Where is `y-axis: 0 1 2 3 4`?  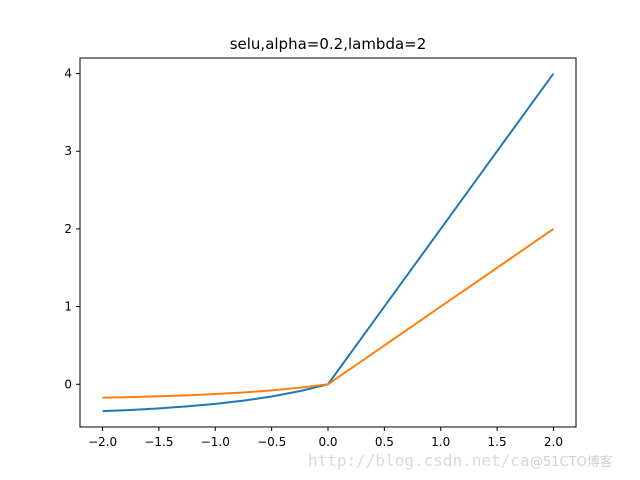
y-axis: 0 1 2 3 4 is located at coordinates (72, 229).